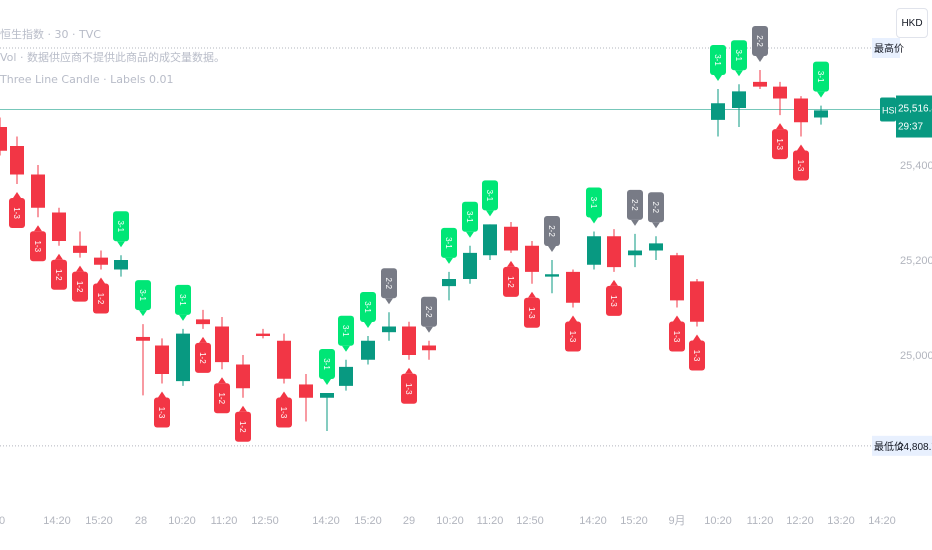  Describe the element at coordinates (888, 109) in the screenshot. I see `symbol-tag-box` at that location.